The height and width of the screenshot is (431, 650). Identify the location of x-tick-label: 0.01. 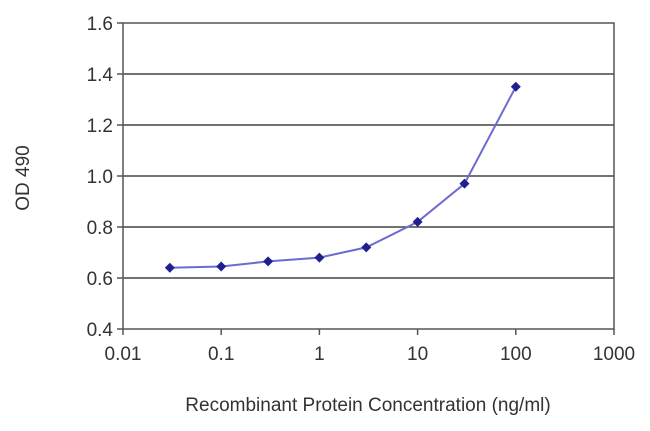
(123, 354).